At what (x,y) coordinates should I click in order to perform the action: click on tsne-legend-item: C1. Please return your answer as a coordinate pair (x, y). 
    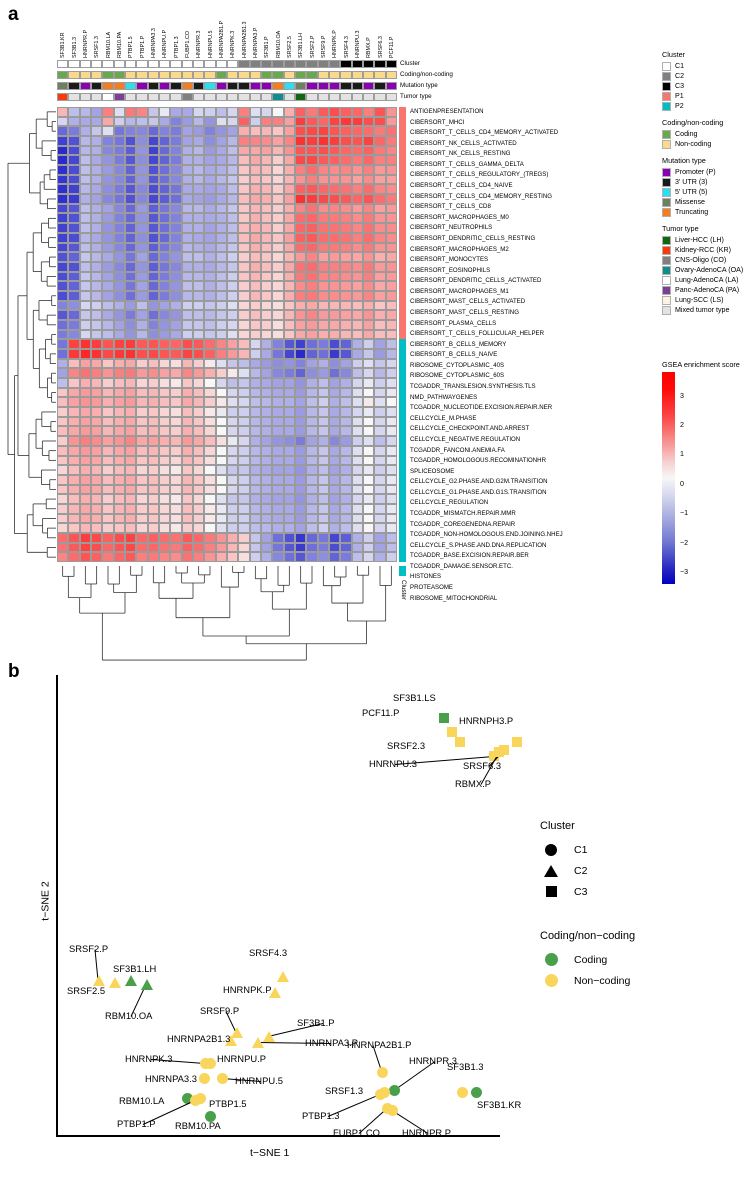
    Looking at the image, I should click on (625, 849).